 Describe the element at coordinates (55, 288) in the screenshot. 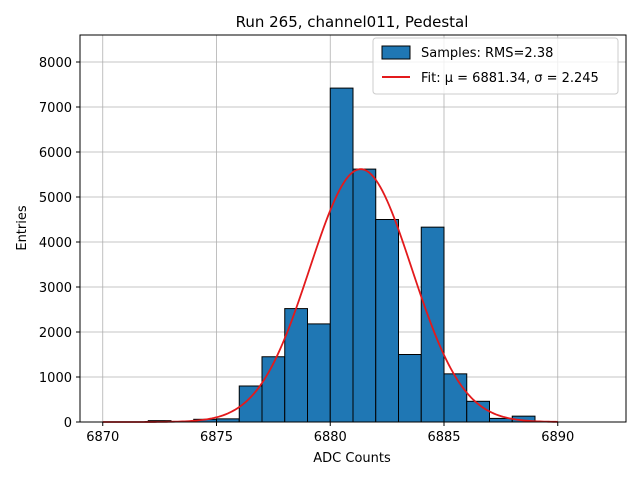

I see `y-tick-label: 3000` at that location.